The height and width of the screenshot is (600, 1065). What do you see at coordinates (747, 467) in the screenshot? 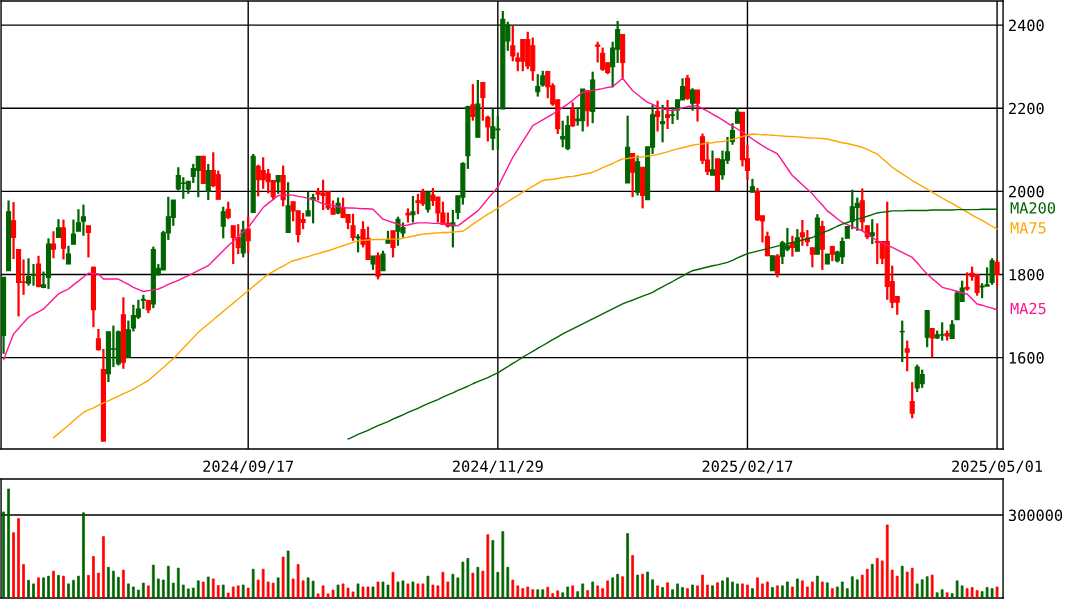
I see `x-tick-label: 2025/02/17` at bounding box center [747, 467].